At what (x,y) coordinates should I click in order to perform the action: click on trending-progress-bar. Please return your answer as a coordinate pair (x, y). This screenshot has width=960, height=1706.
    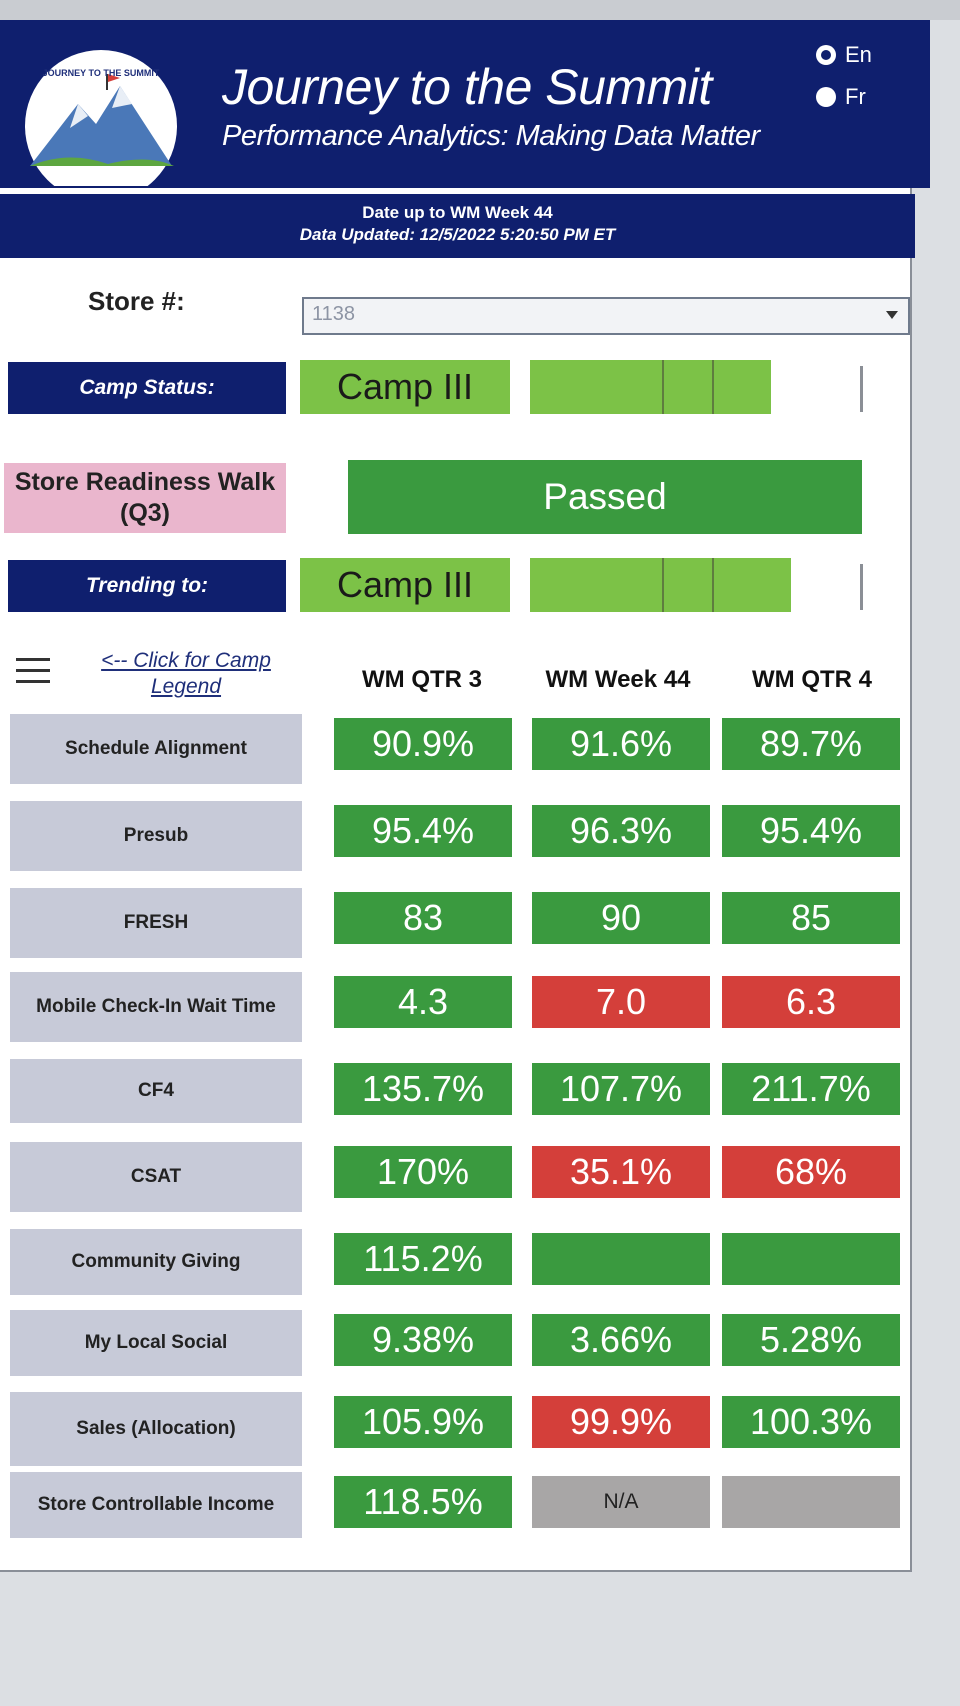
    Looking at the image, I should click on (660, 585).